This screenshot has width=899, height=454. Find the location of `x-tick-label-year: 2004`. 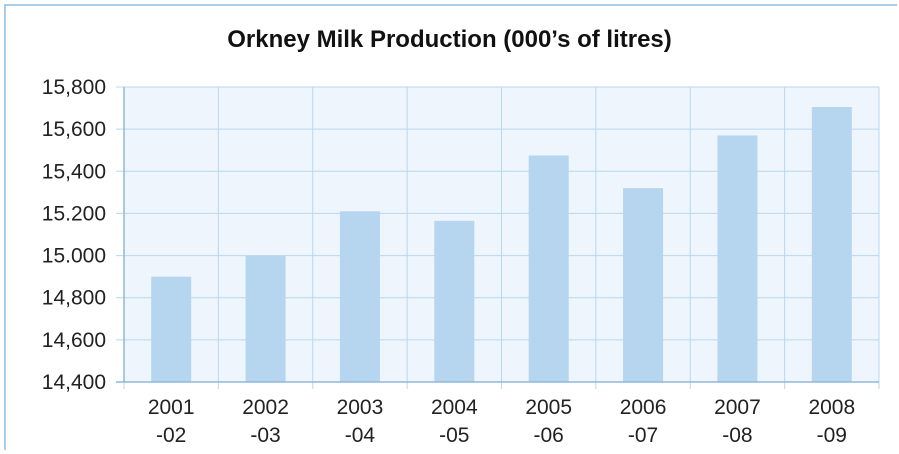

x-tick-label-year: 2004 is located at coordinates (454, 407).